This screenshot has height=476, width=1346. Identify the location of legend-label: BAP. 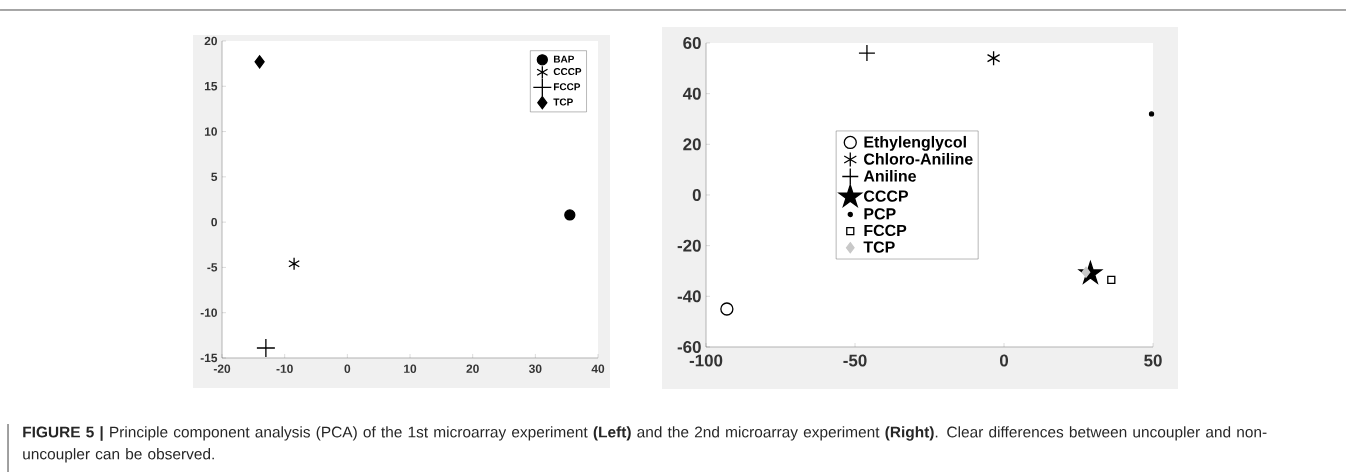
(564, 59).